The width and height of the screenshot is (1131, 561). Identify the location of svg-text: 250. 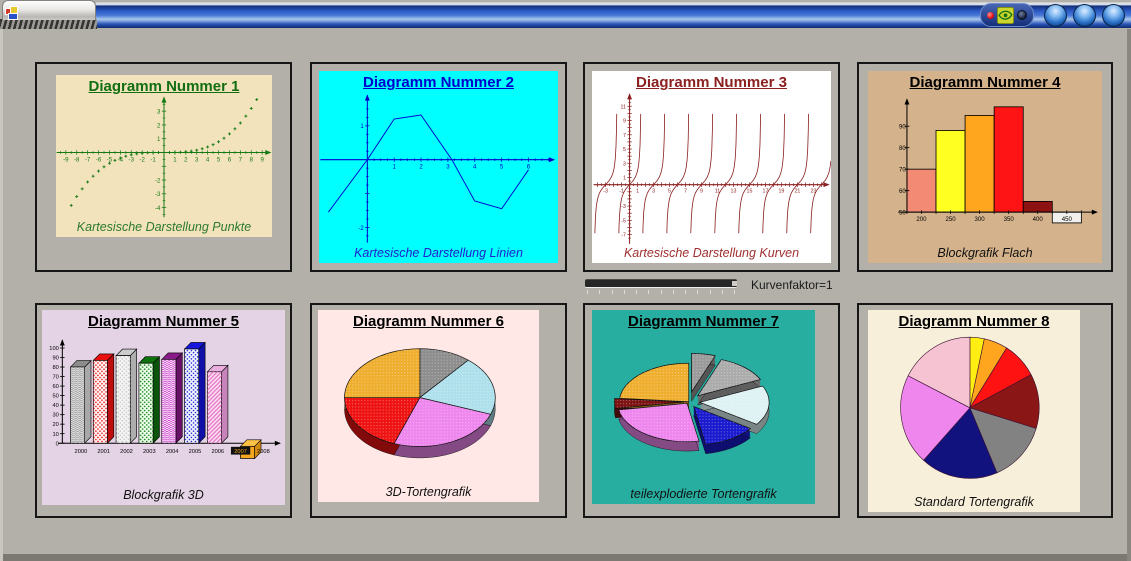
(950, 219).